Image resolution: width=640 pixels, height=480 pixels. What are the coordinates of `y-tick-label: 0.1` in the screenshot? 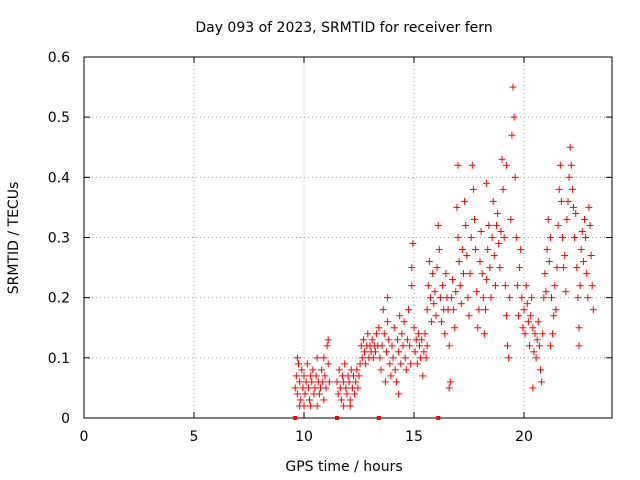 It's located at (59, 359).